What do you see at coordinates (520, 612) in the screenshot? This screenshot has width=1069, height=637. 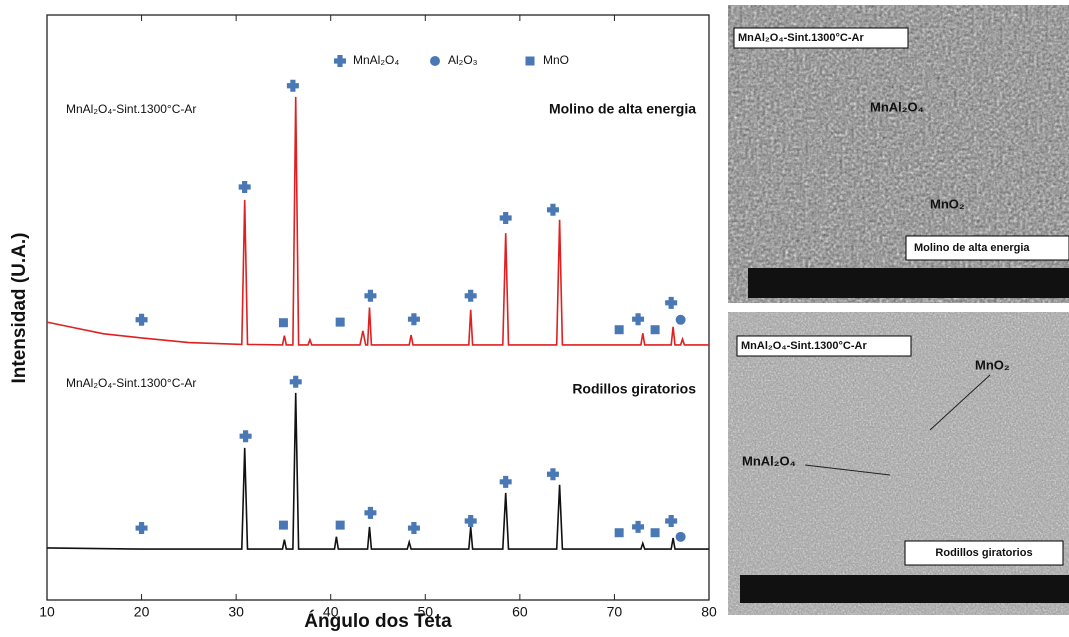 I see `x-tick-label: 60` at bounding box center [520, 612].